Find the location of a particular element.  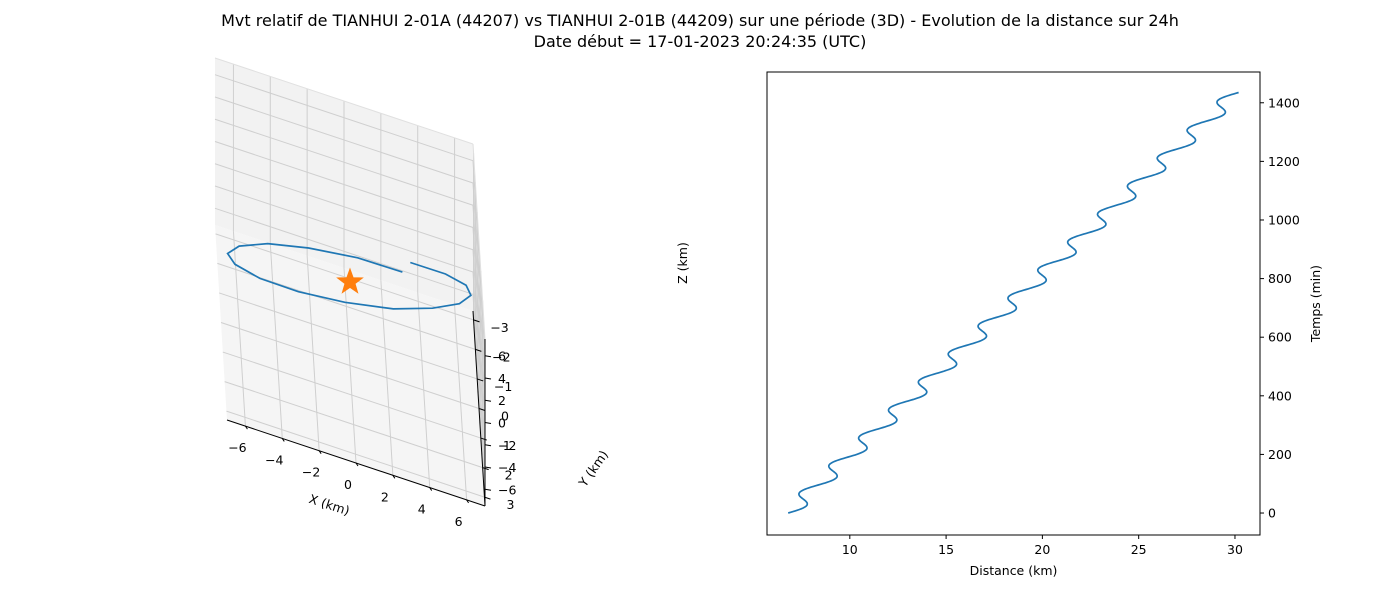

x-tick-label: 2 is located at coordinates (385, 496).